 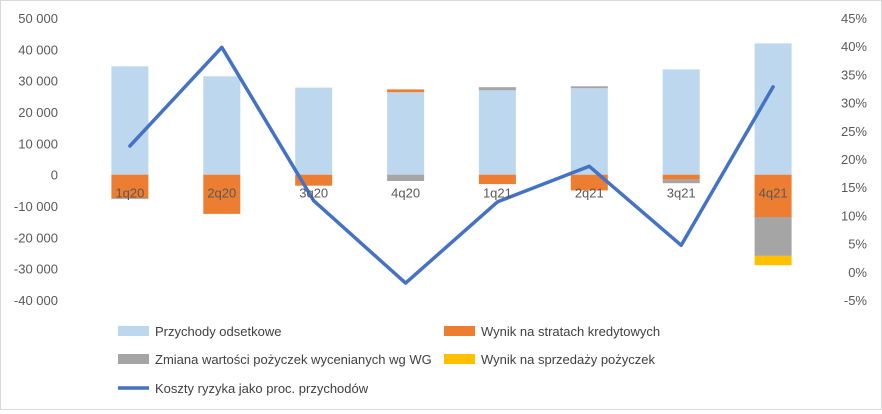 What do you see at coordinates (856, 300) in the screenshot?
I see `right-tick-label: -5%` at bounding box center [856, 300].